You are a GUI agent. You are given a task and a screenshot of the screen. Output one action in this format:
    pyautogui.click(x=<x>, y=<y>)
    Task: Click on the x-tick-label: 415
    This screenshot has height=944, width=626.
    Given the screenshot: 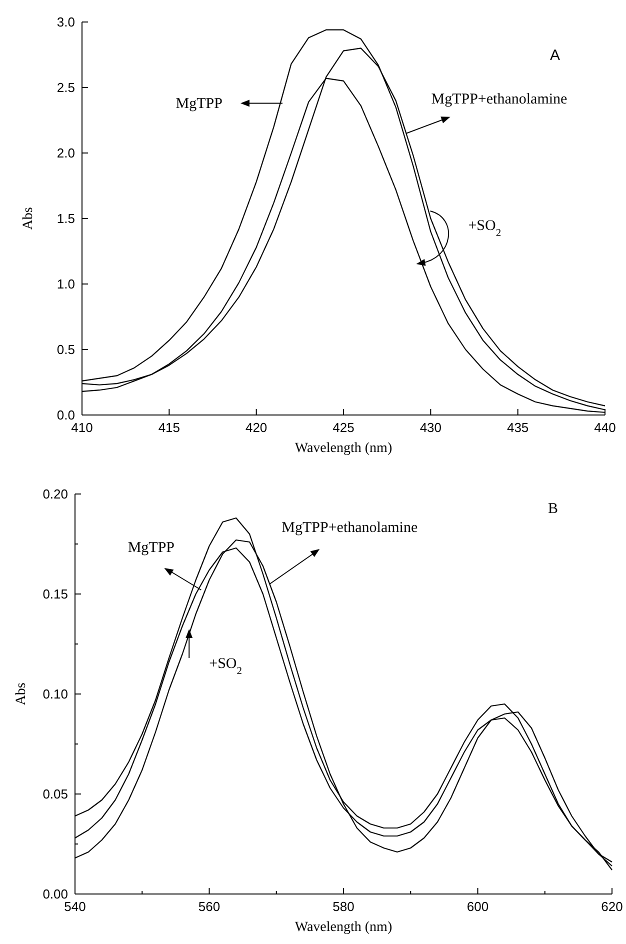 What is the action you would take?
    pyautogui.click(x=169, y=427)
    